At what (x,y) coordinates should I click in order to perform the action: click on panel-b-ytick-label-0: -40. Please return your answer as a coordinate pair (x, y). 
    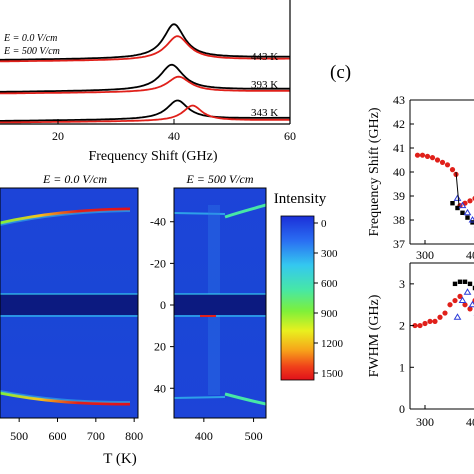
    Looking at the image, I should click on (158, 222).